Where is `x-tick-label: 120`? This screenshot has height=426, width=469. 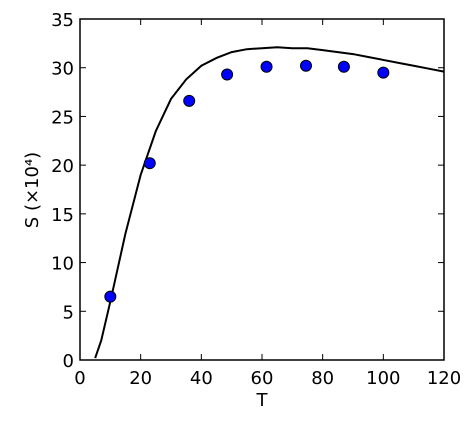 x-tick-label: 120 is located at coordinates (444, 378).